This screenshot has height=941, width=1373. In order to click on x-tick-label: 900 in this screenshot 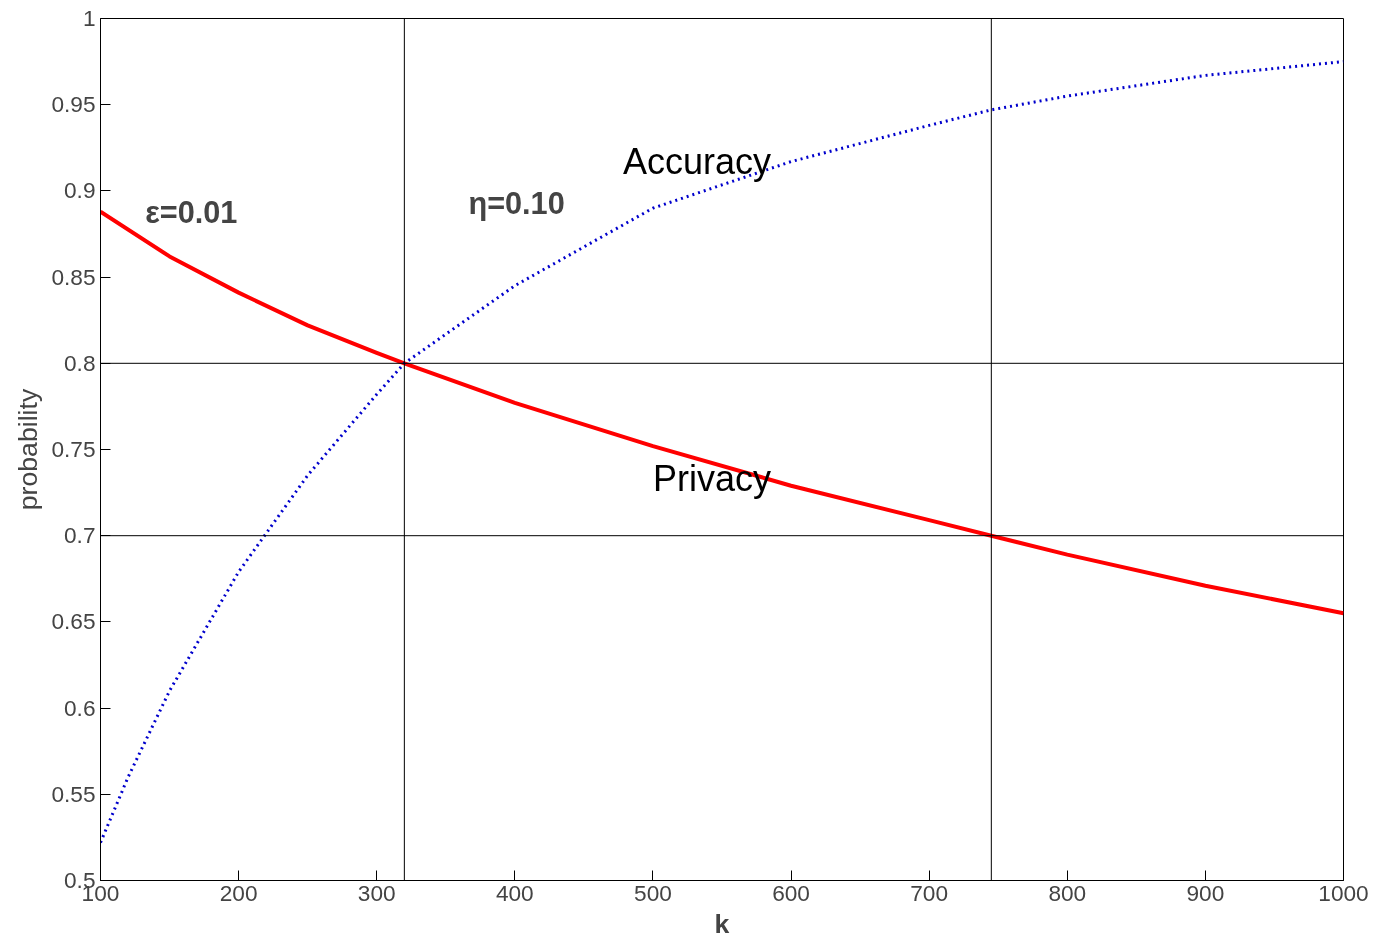, I will do `click(1205, 892)`.